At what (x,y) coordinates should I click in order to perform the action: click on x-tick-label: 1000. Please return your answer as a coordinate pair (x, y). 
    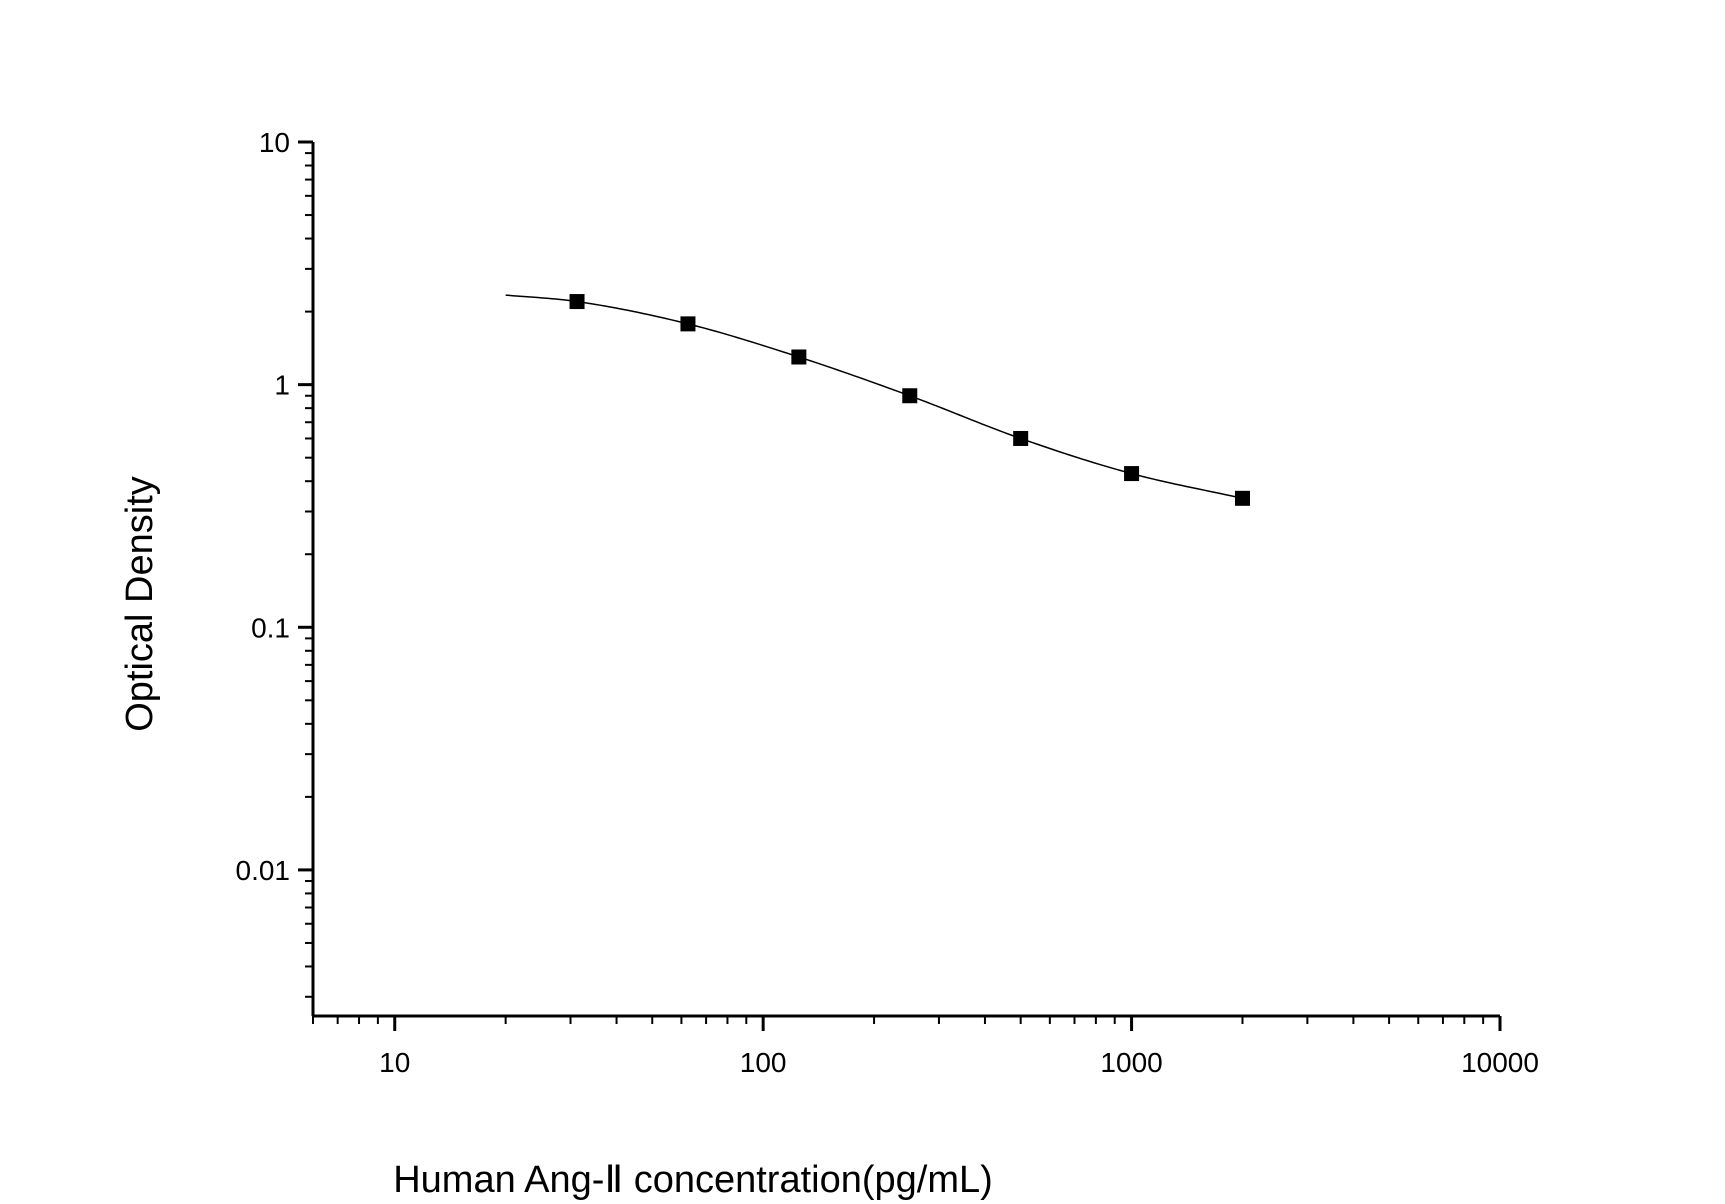
    Looking at the image, I should click on (1131, 1062).